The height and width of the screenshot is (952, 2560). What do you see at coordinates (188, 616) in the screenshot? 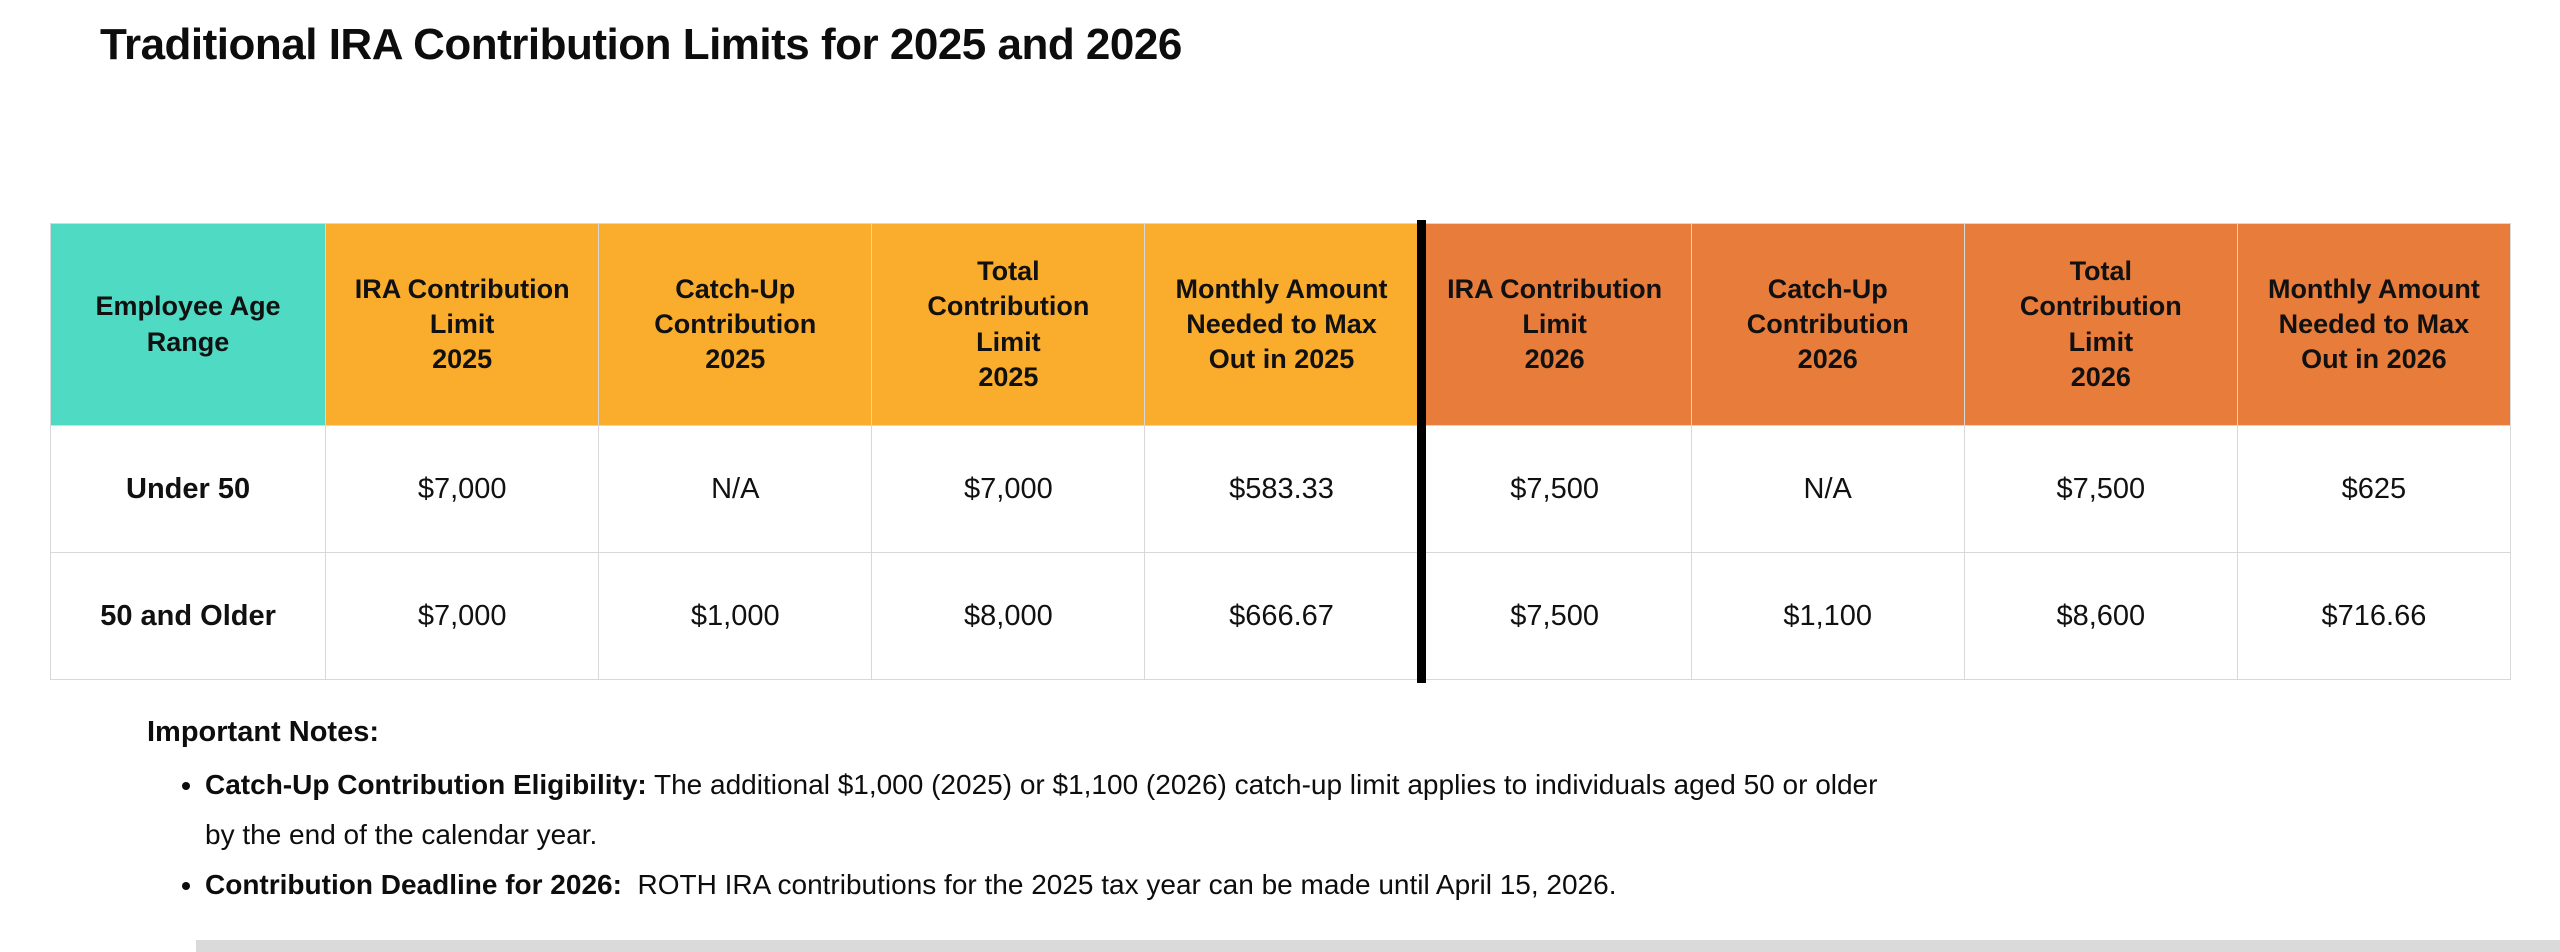
I see `cell-age-range: 50 and Older` at bounding box center [188, 616].